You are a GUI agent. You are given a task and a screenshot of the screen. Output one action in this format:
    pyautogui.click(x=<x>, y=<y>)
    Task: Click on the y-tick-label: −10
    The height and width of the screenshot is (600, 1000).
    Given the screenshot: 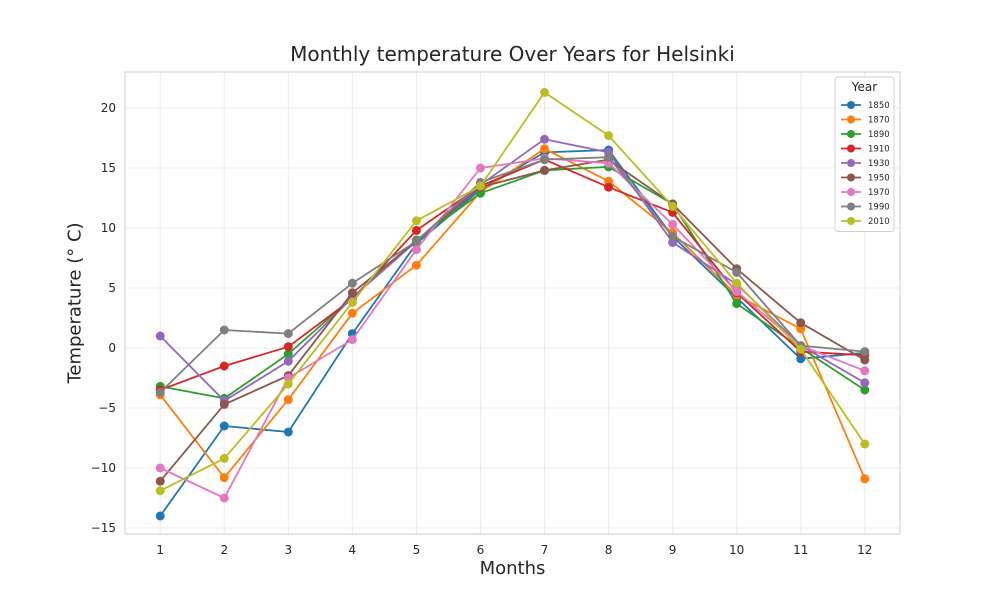 What is the action you would take?
    pyautogui.click(x=103, y=468)
    